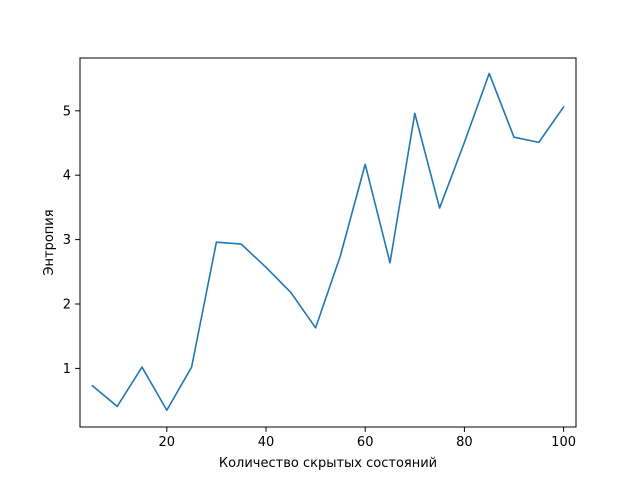  What do you see at coordinates (67, 240) in the screenshot?
I see `y-tick-label-2: 3` at bounding box center [67, 240].